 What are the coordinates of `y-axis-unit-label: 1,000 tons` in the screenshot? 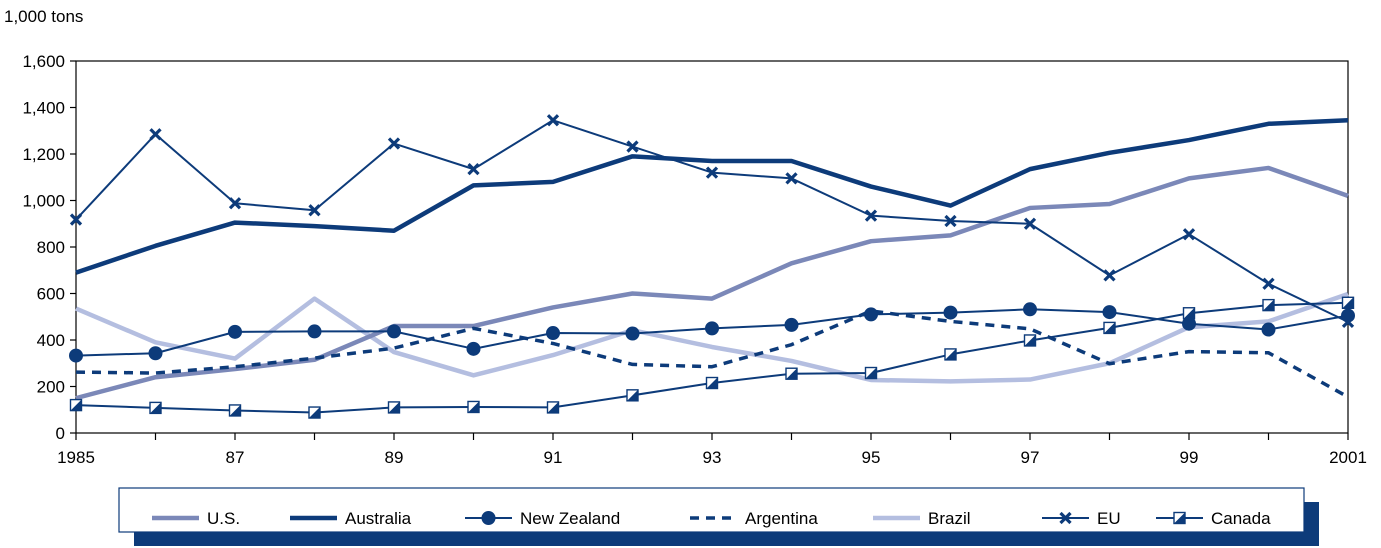 It's located at (43, 16).